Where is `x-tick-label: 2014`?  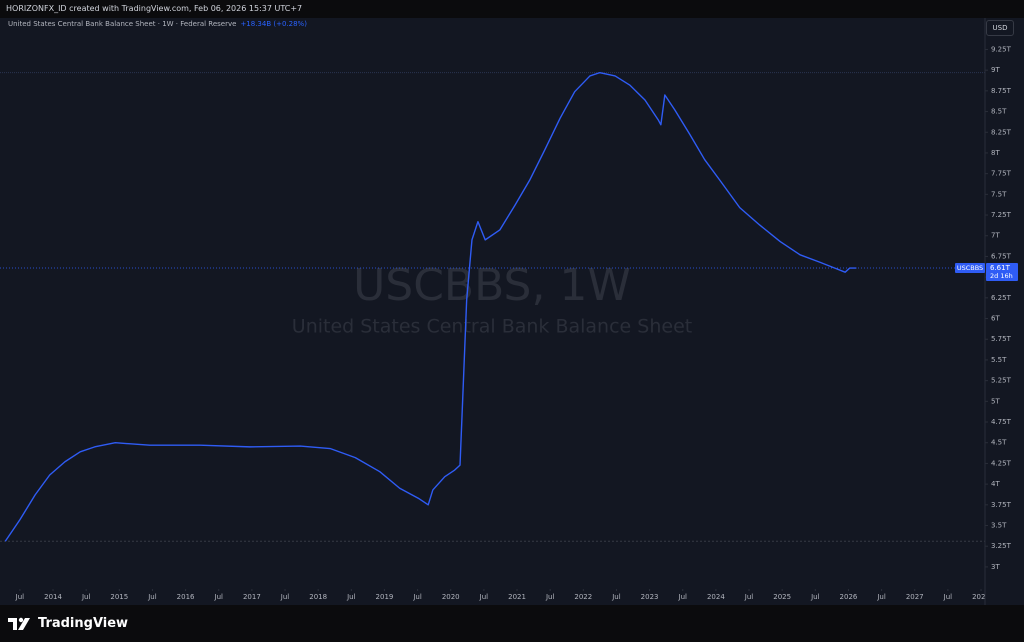 x-tick-label: 2014 is located at coordinates (53, 597).